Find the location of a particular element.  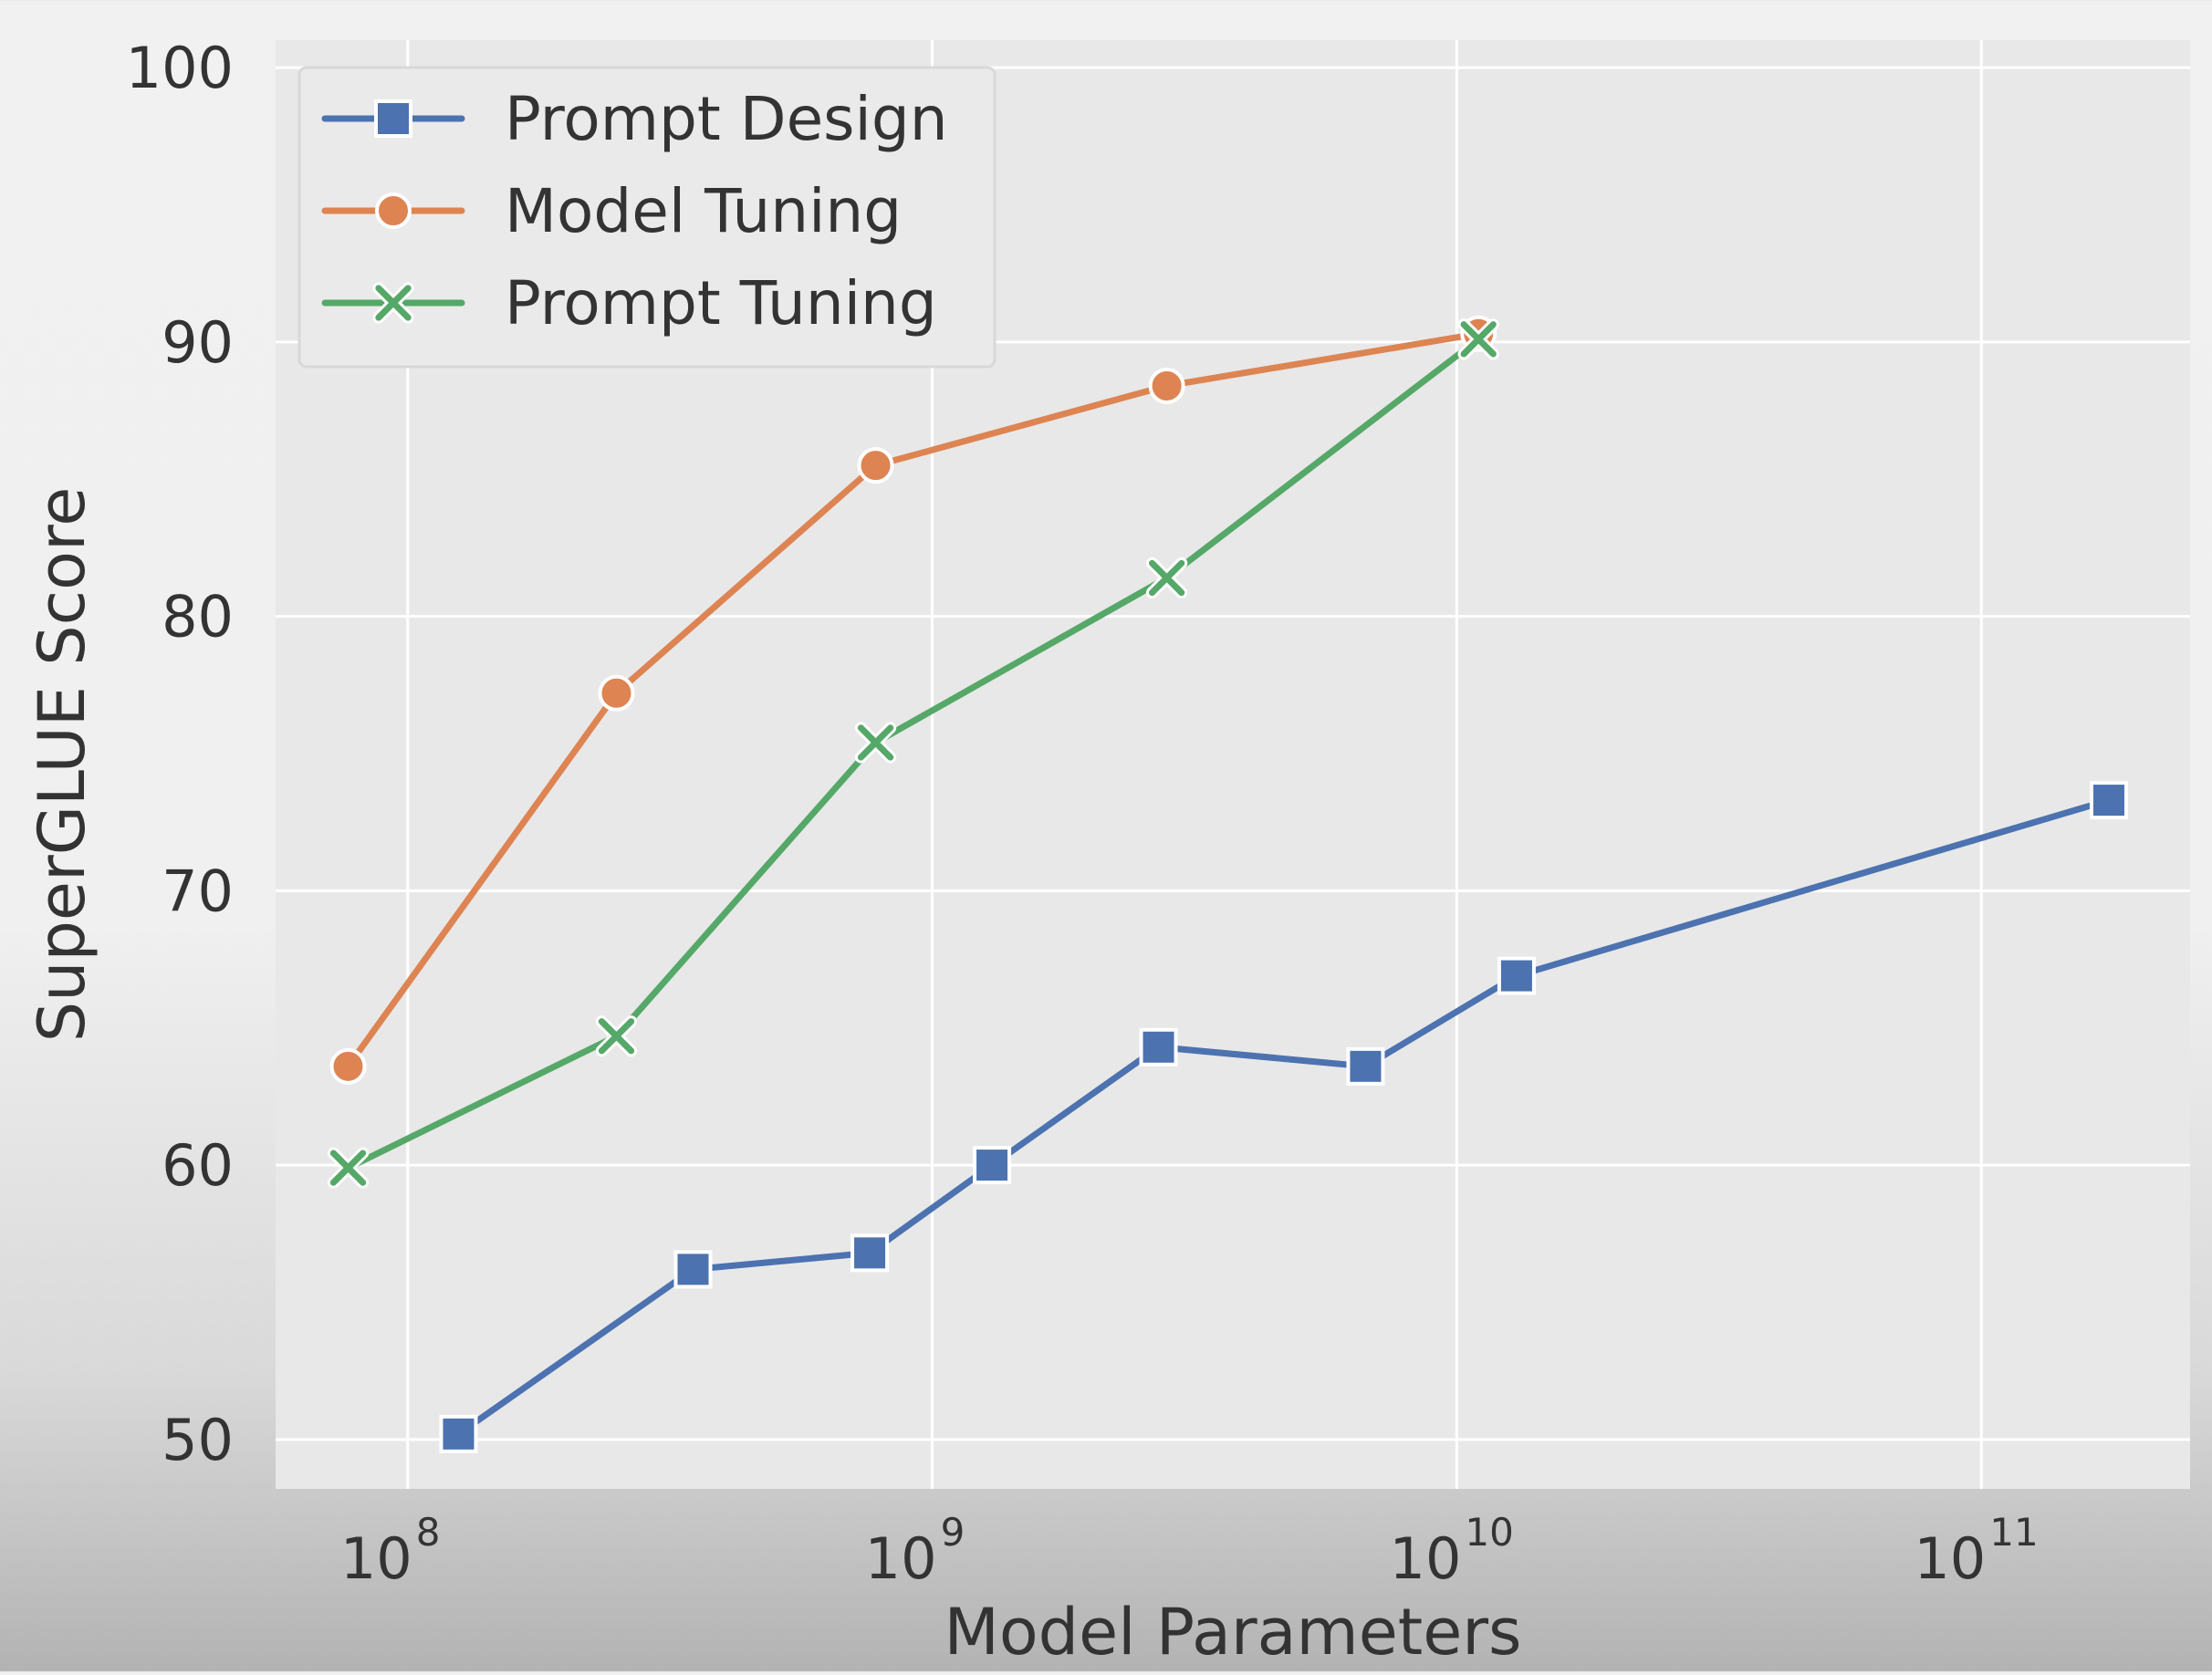

legend-item: Prompt Tuning is located at coordinates (629, 303).